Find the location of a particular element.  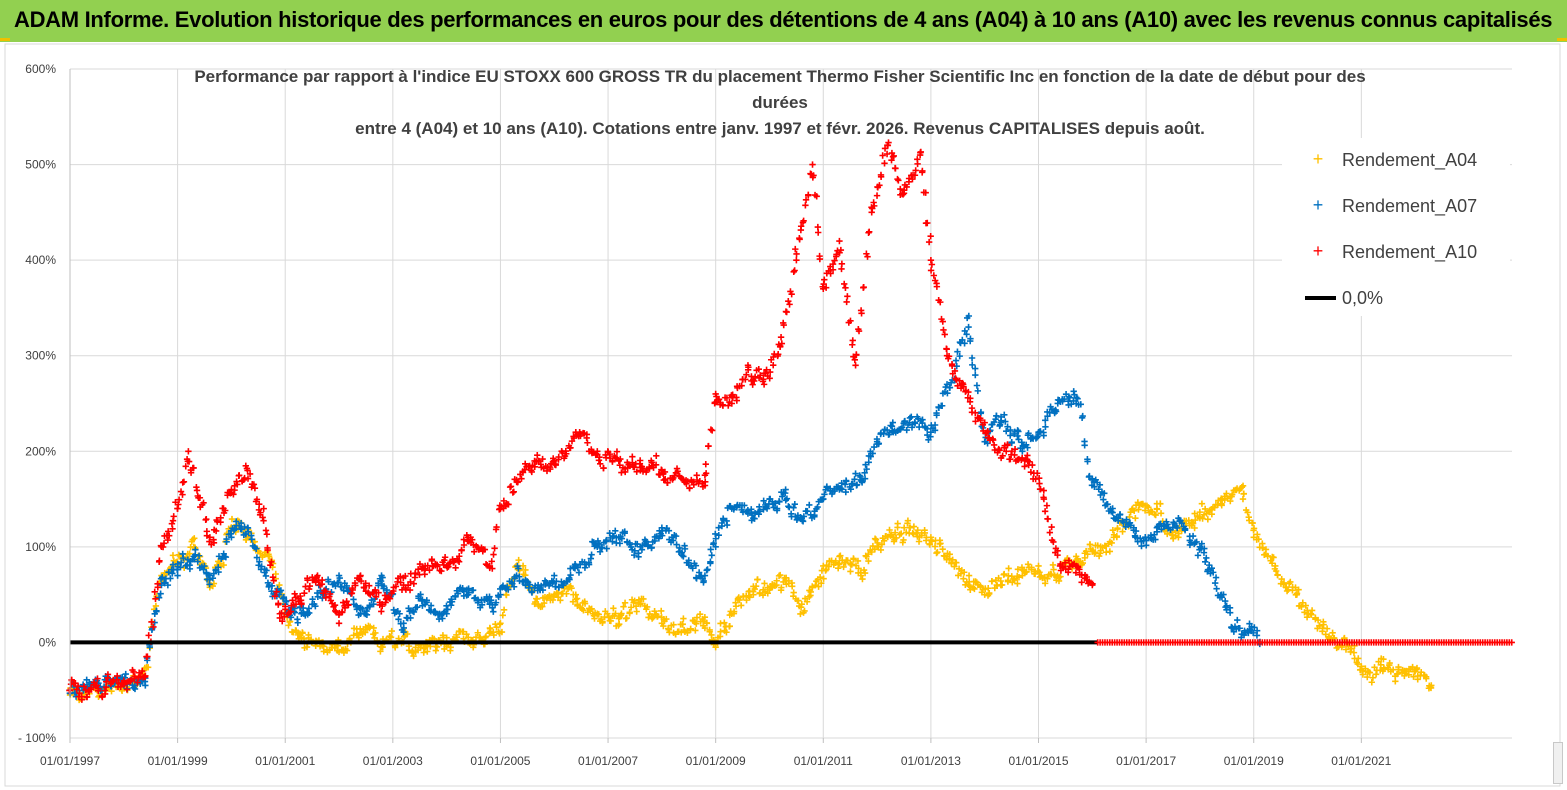

y-tick-label: 400% is located at coordinates (40, 260).